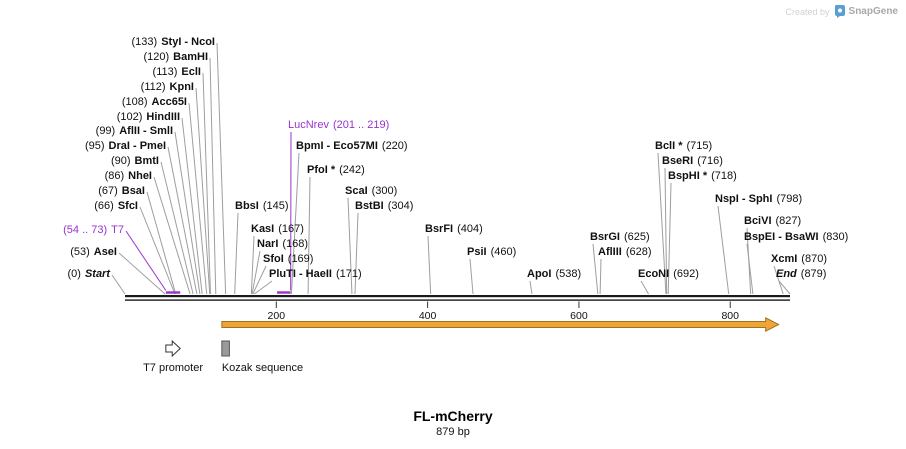 This screenshot has height=449, width=906. I want to click on sequence-title: FL-mCherry, so click(453, 416).